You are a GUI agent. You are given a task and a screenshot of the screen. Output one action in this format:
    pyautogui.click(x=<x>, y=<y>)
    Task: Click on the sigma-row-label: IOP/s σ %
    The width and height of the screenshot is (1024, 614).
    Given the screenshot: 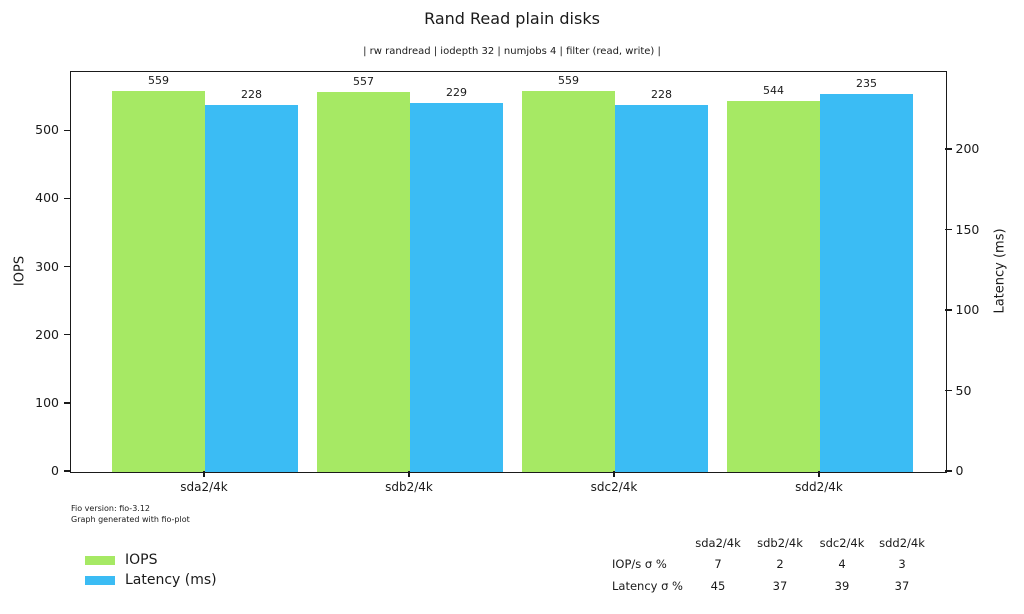 What is the action you would take?
    pyautogui.click(x=639, y=564)
    